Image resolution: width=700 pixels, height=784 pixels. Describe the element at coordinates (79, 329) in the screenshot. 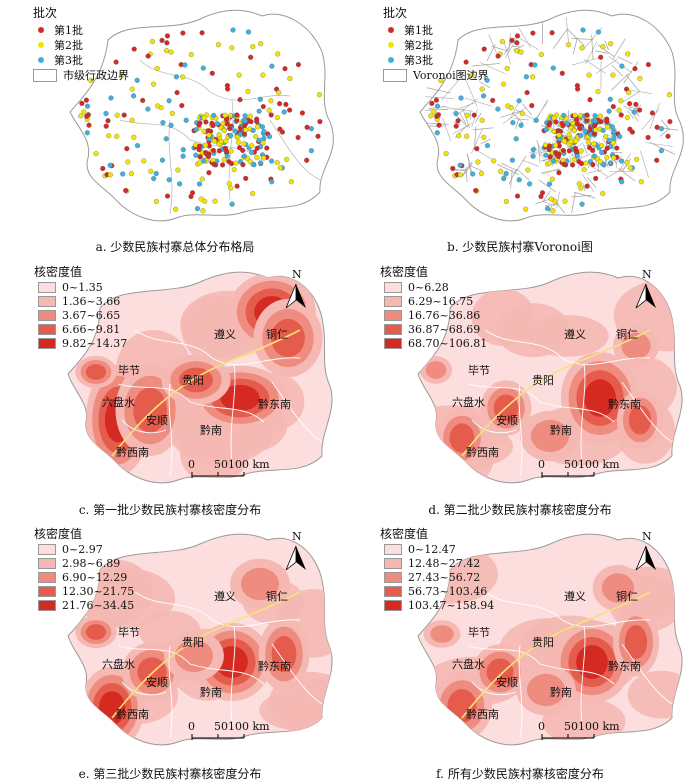

I see `legend-class-4: 6.66~9.81` at that location.